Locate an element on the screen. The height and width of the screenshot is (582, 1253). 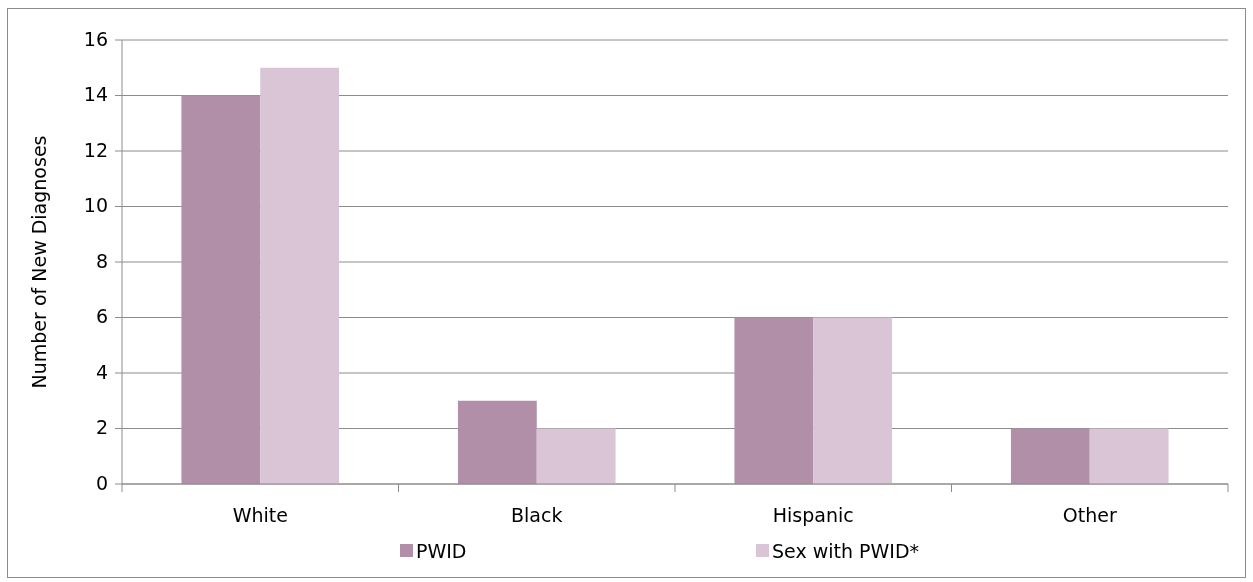
legend-label: PWID is located at coordinates (441, 550).